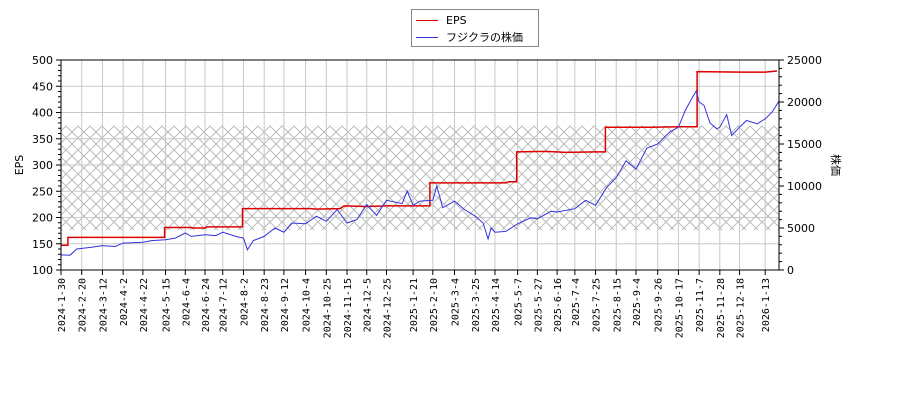 The image size is (900, 400). Describe the element at coordinates (206, 305) in the screenshot. I see `x-tick-label: 2024-6-24` at that location.